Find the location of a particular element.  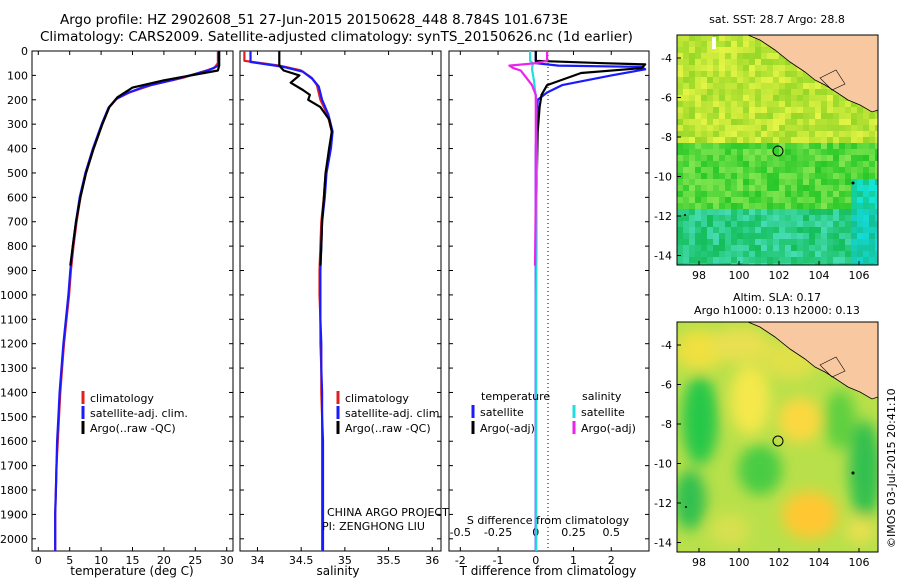

map-x-tick-label: 104 is located at coordinates (819, 275).